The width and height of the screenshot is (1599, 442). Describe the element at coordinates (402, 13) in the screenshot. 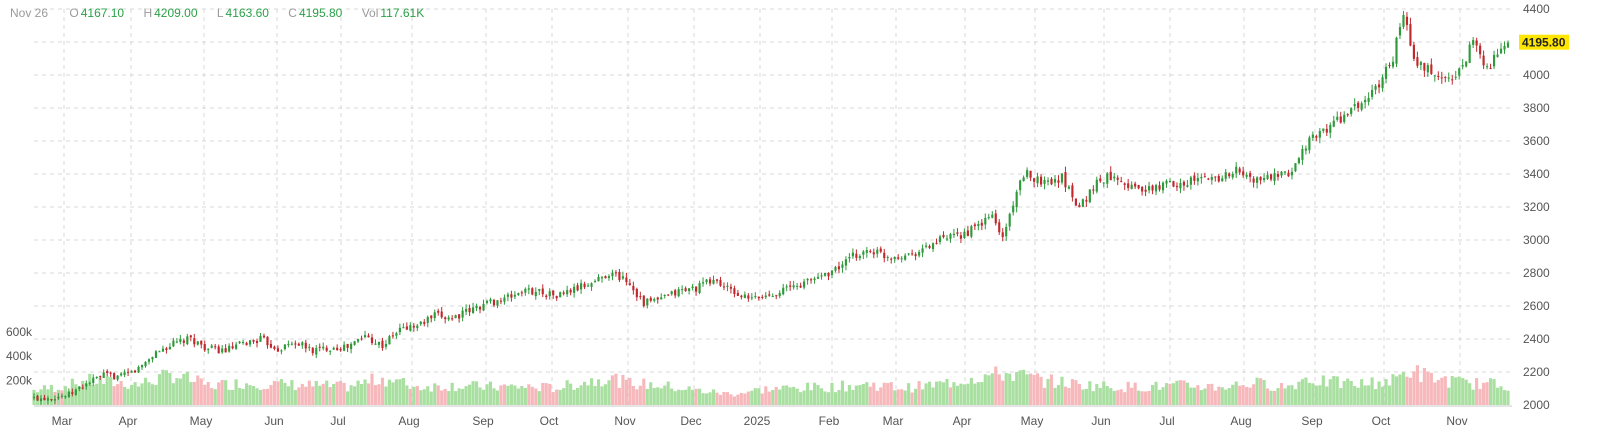

I see `legend-volume-value: 117.61K` at that location.